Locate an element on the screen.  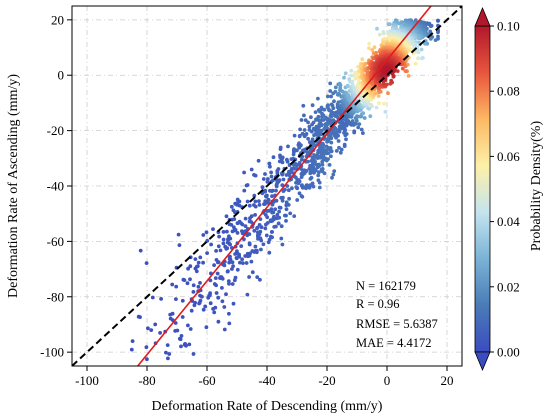
colorbar-tick-label: 0.10 is located at coordinates (508, 26).